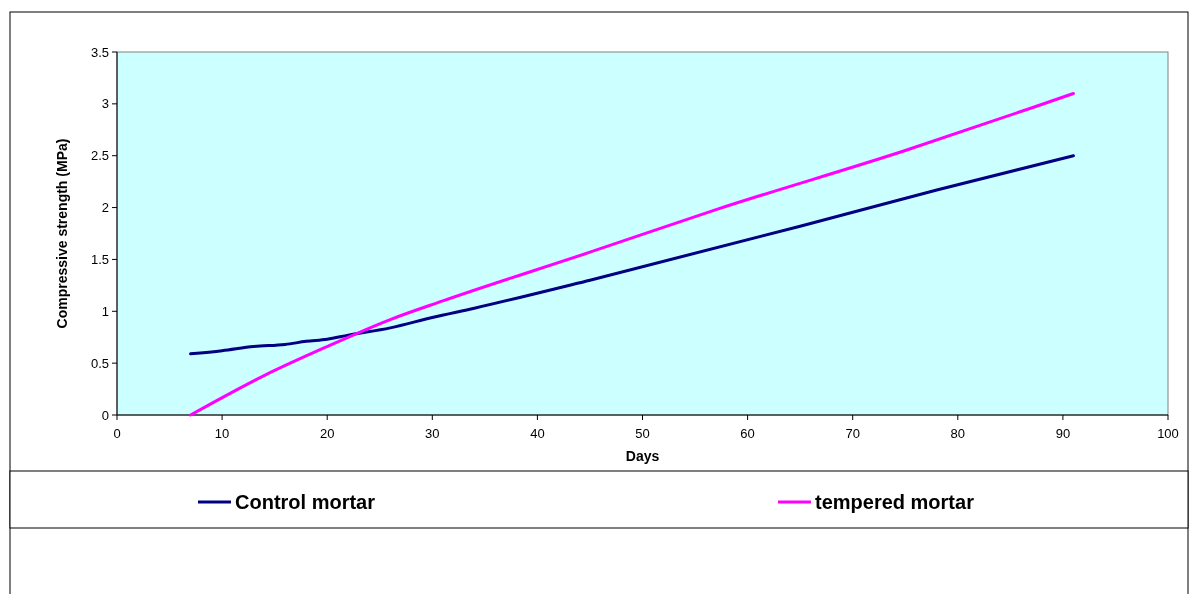 The image size is (1198, 594). Describe the element at coordinates (895, 502) in the screenshot. I see `legend-label: tempered mortar` at that location.